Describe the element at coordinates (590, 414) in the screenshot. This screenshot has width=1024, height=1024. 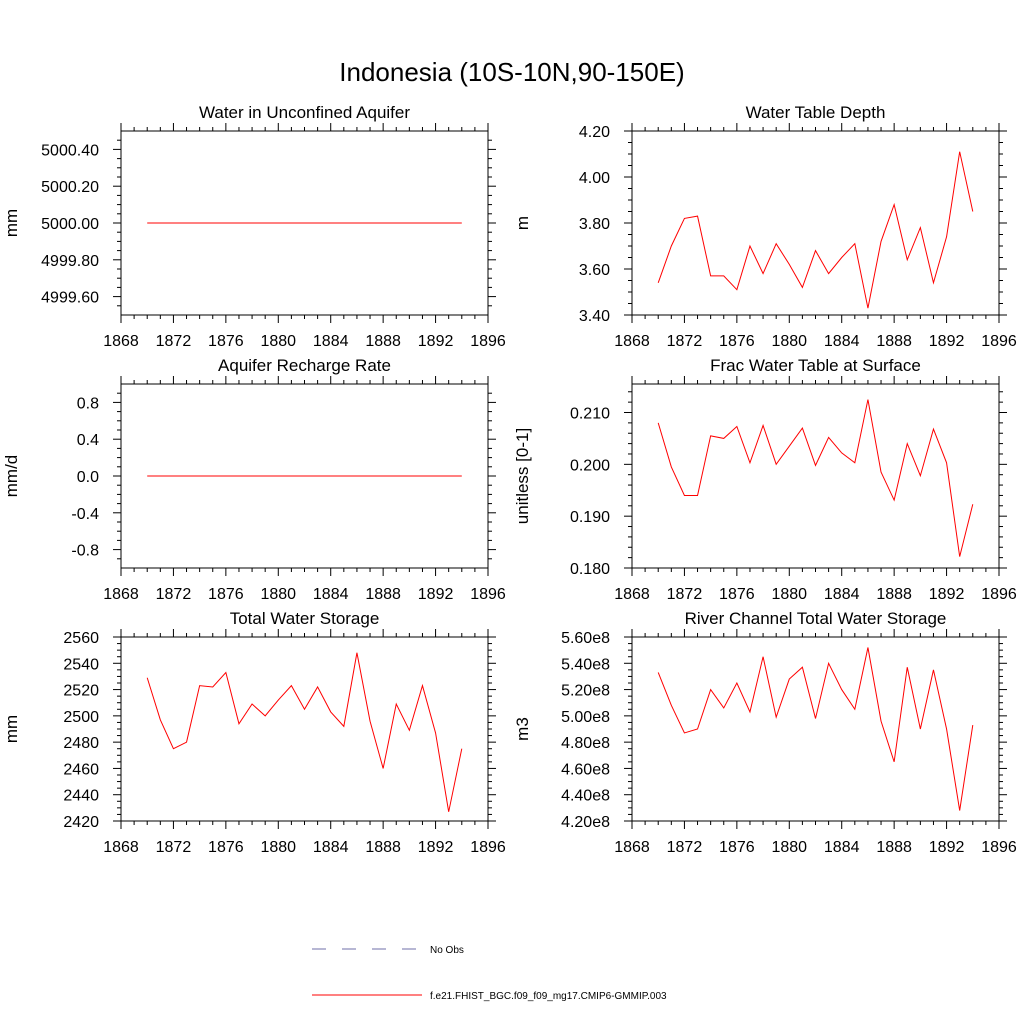
I see `y-tick-label: 0.210` at that location.